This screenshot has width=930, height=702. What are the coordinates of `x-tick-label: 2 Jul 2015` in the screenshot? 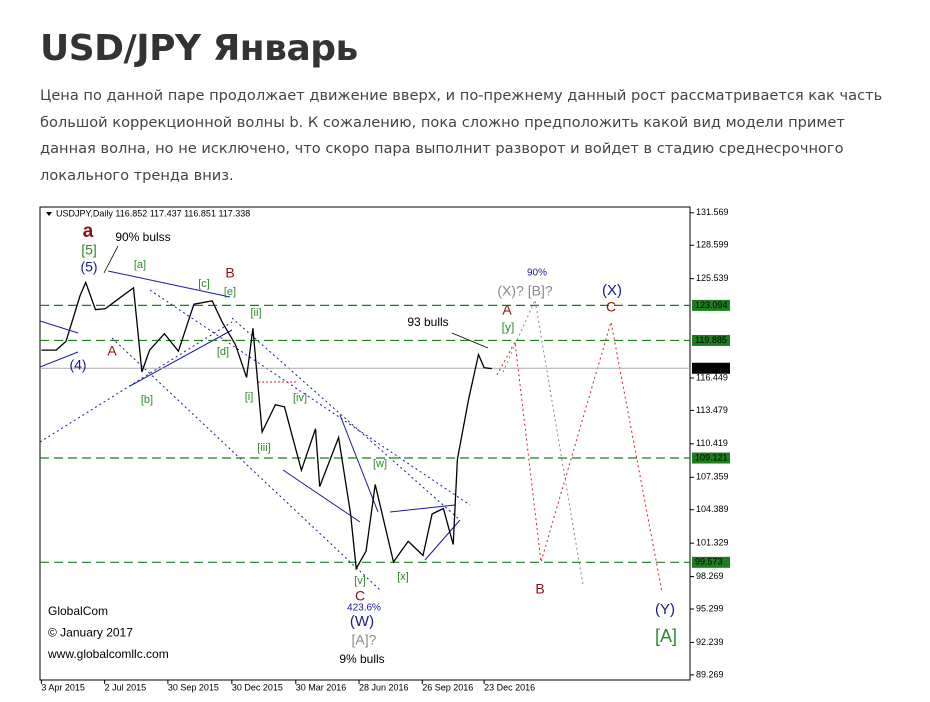 It's located at (126, 687).